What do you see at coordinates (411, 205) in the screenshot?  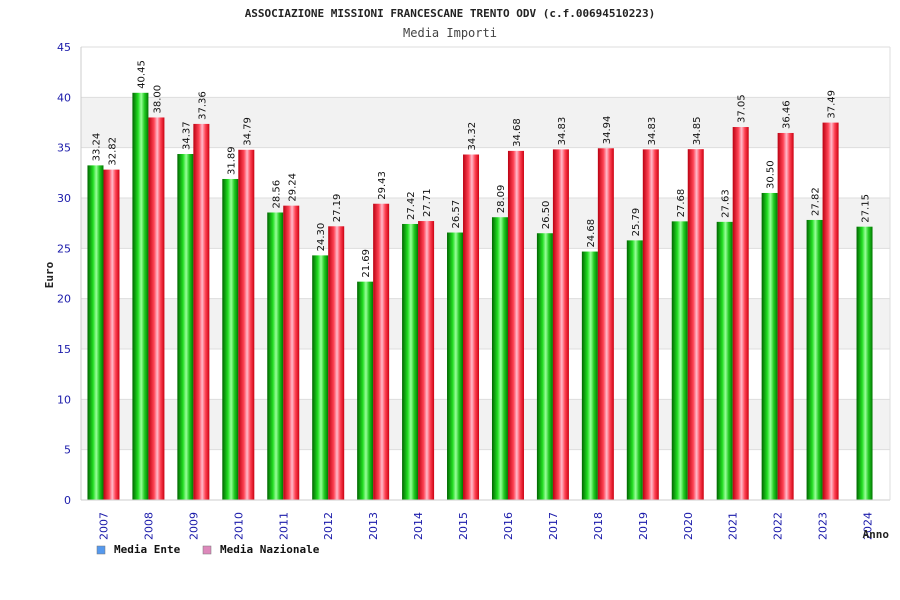 I see `value-label: 27.42` at bounding box center [411, 205].